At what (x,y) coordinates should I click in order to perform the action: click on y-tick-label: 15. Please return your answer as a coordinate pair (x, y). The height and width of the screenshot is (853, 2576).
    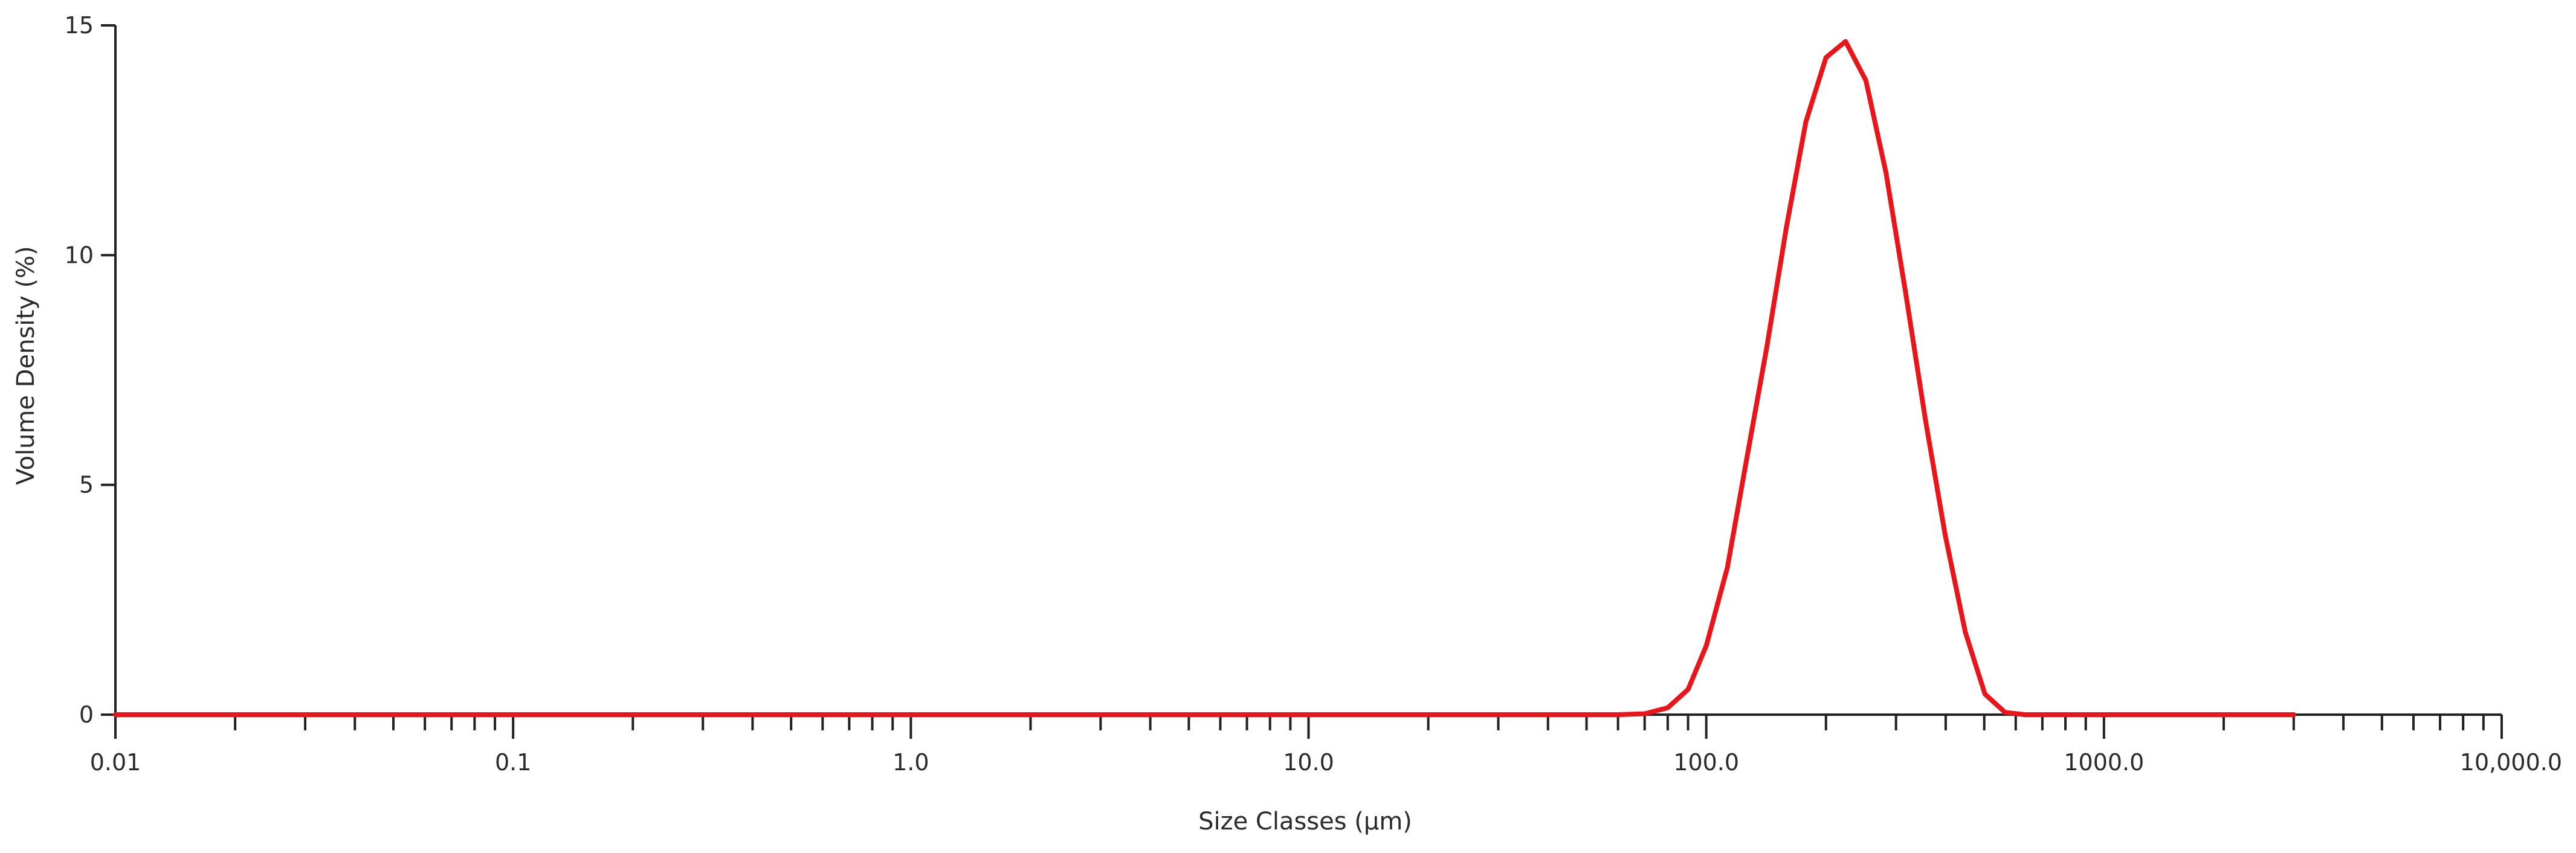
    Looking at the image, I should click on (80, 26).